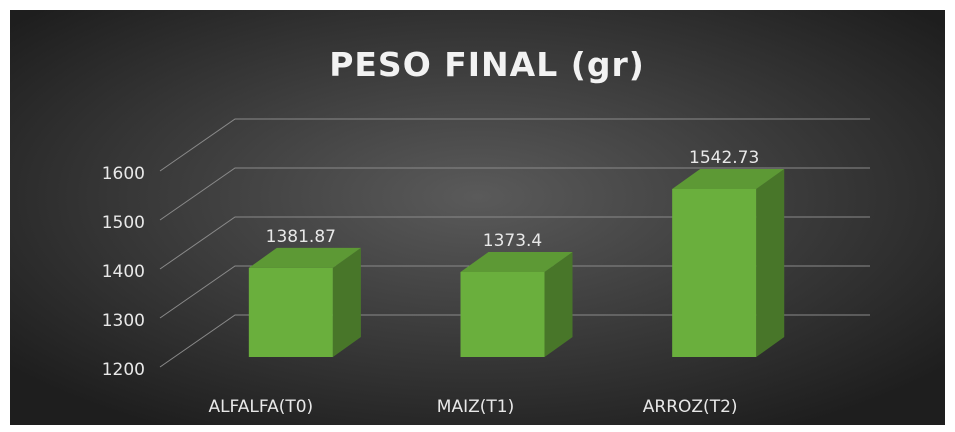 The height and width of the screenshot is (432, 955). Describe the element at coordinates (123, 174) in the screenshot. I see `y-tick-label: 1600` at that location.